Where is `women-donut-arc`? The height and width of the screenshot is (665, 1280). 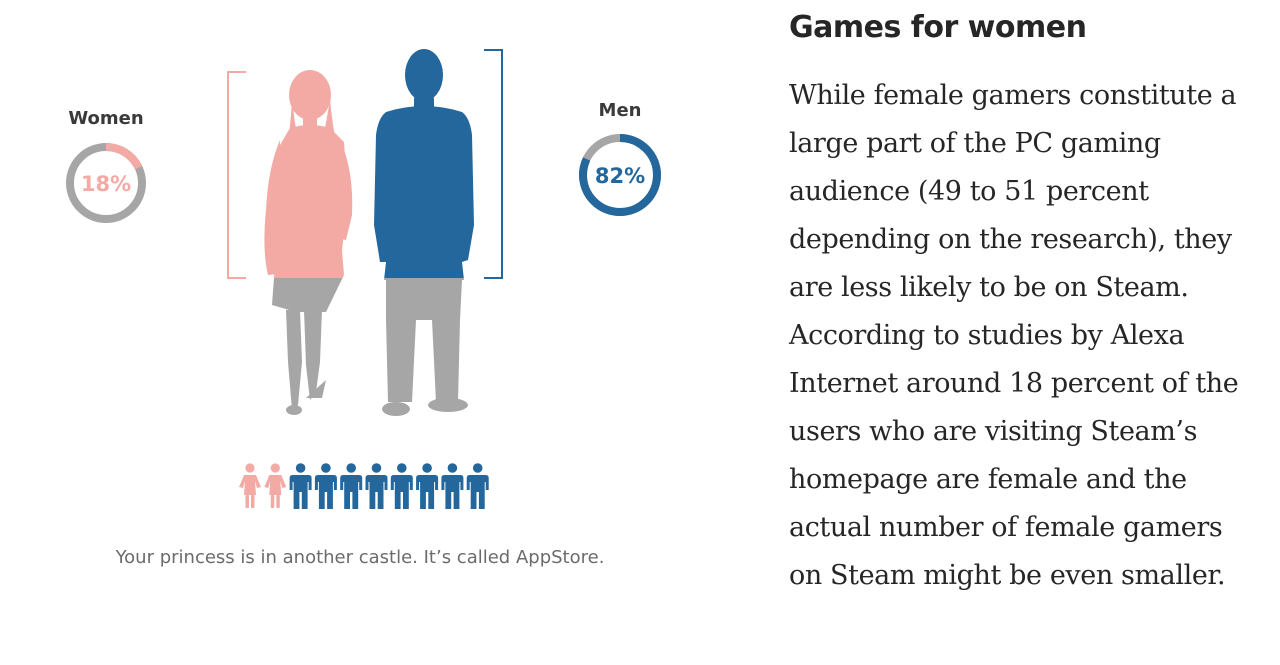 women-donut-arc is located at coordinates (106, 183).